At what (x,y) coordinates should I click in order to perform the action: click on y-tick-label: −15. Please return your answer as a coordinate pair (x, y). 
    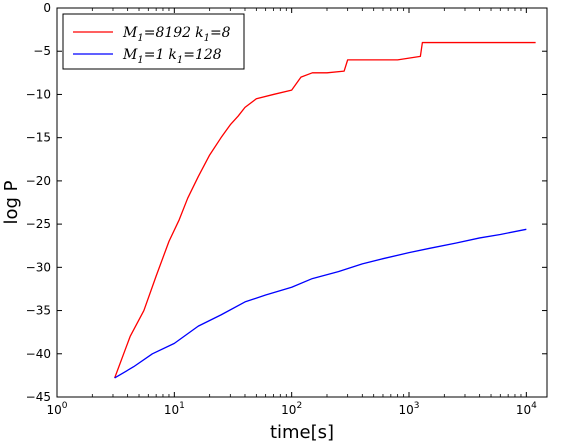
    Looking at the image, I should click on (38, 138).